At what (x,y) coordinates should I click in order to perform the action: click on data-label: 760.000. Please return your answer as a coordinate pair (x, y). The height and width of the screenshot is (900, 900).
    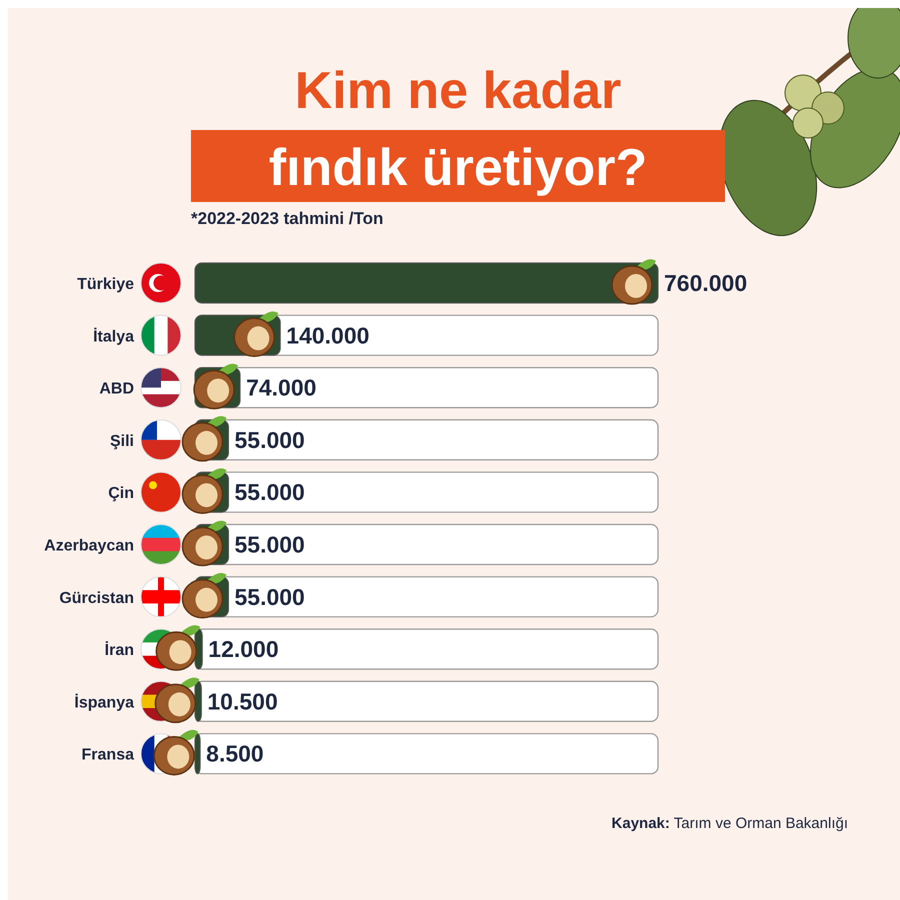
    Looking at the image, I should click on (706, 283).